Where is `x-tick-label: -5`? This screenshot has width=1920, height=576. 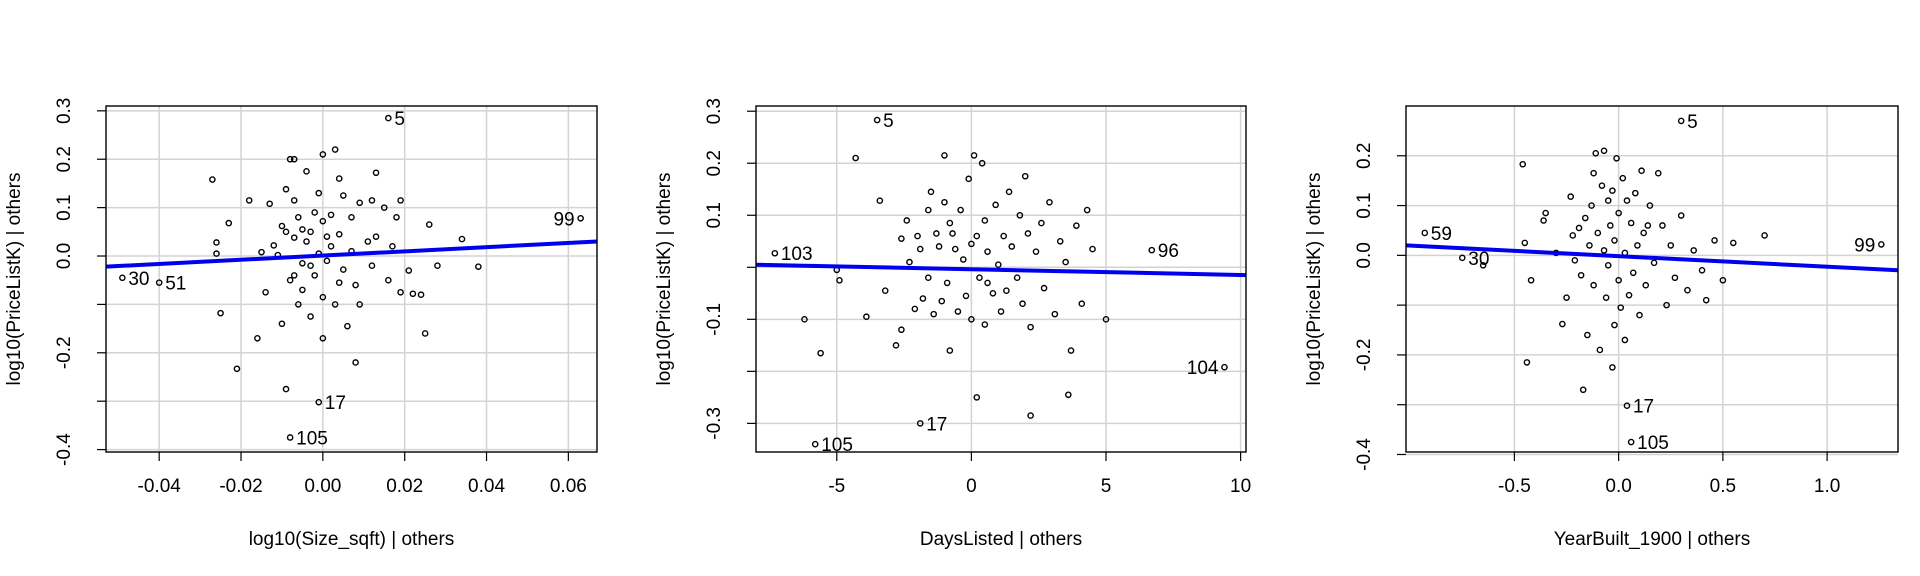 x-tick-label: -5 is located at coordinates (836, 486).